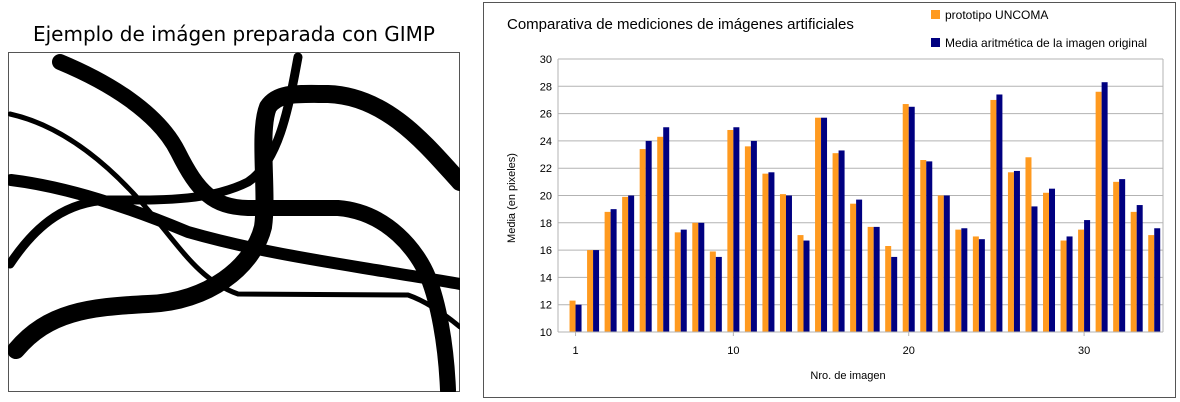  Describe the element at coordinates (546, 169) in the screenshot. I see `y-tick-label: 22` at that location.